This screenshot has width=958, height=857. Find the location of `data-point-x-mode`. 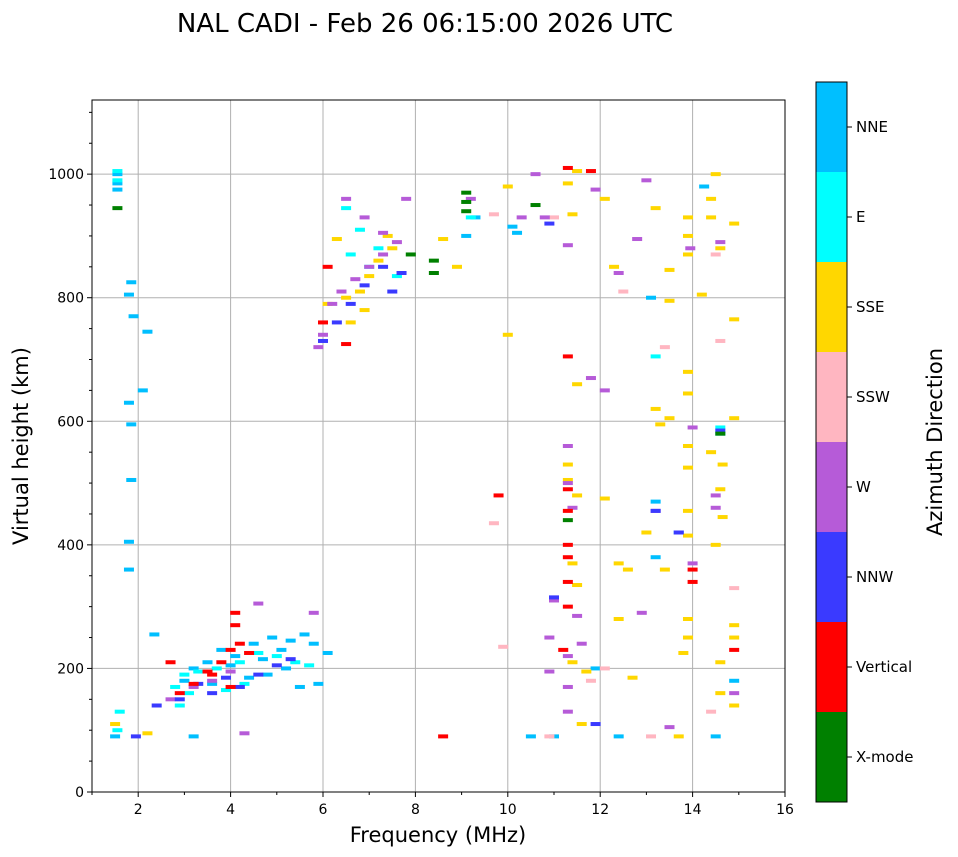

data-point-x-mode is located at coordinates (720, 433).